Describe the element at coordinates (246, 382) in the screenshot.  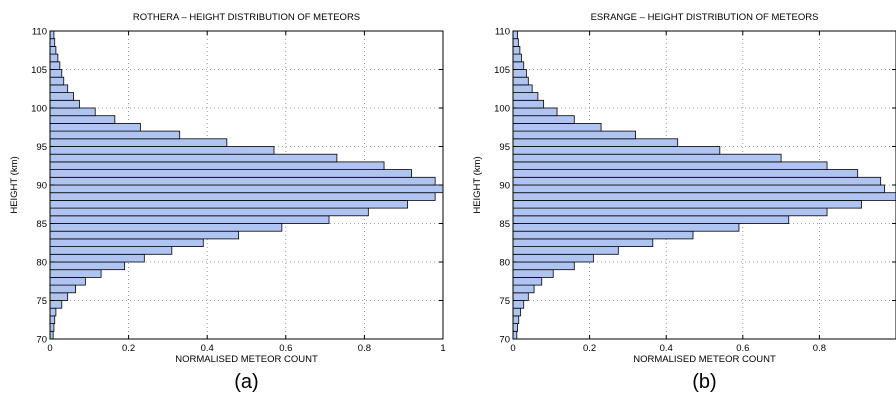
I see `panel-label: (a)` at that location.